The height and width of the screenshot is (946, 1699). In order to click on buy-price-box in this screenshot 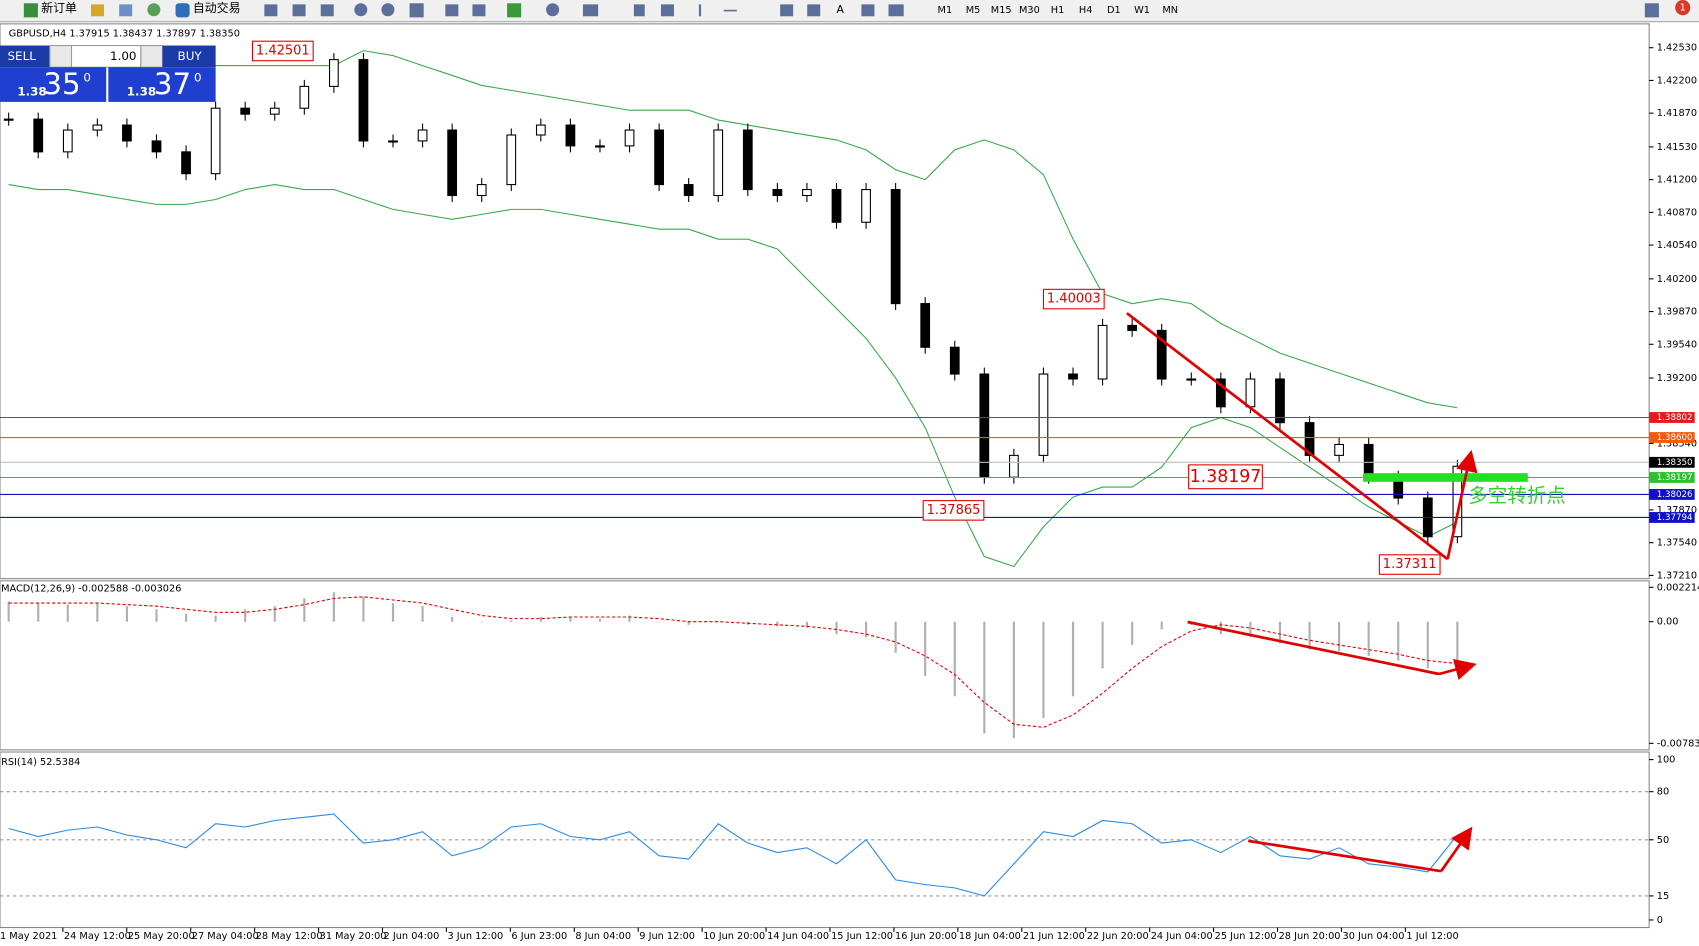, I will do `click(162, 84)`.